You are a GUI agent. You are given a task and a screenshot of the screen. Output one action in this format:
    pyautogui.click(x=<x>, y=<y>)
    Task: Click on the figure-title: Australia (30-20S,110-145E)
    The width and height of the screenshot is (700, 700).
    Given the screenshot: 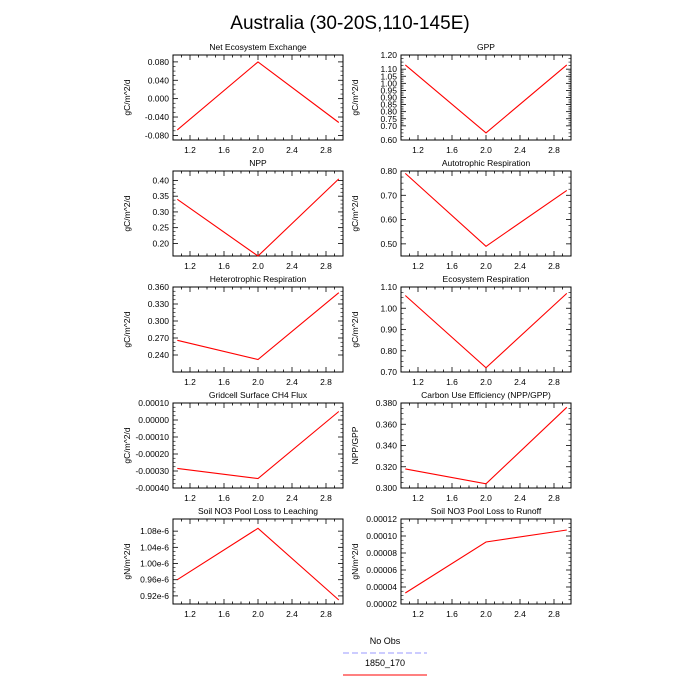 What is the action you would take?
    pyautogui.click(x=349, y=23)
    